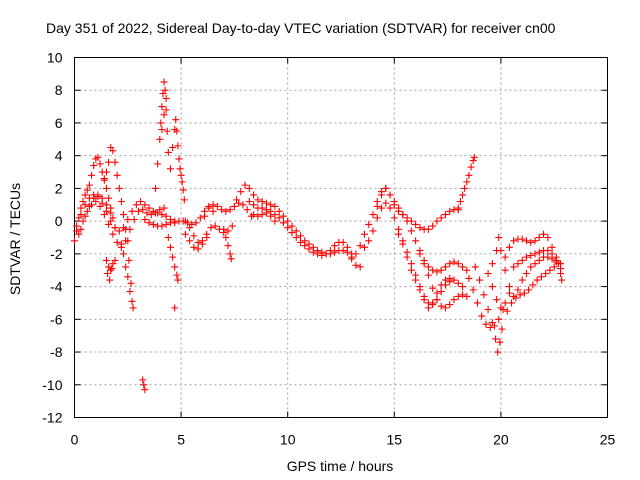 The image size is (640, 480). Describe the element at coordinates (55, 58) in the screenshot. I see `y-tick-label: 10` at that location.